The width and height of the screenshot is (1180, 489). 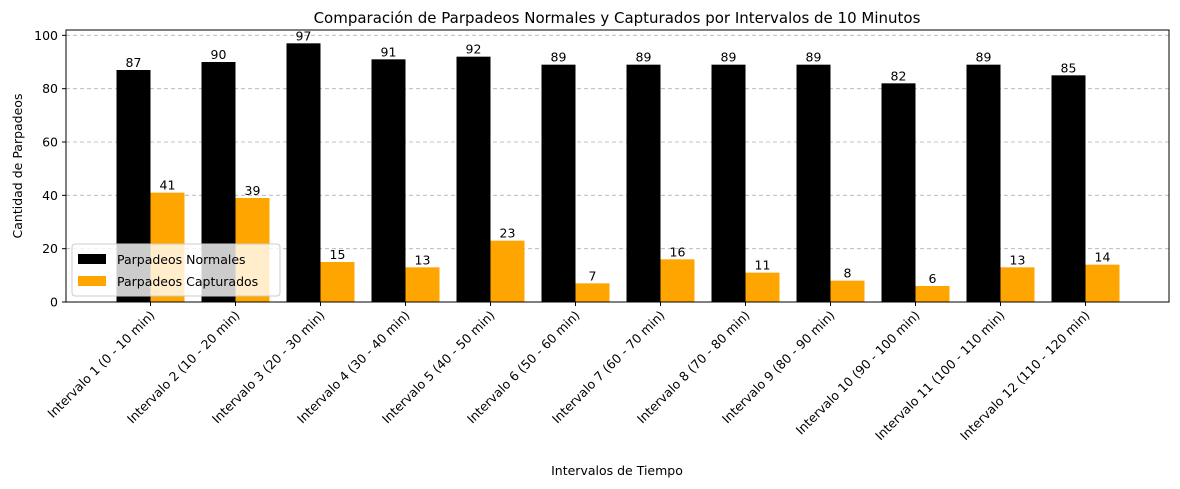 What do you see at coordinates (187, 281) in the screenshot?
I see `legend-label-capturados: Parpadeos Capturados` at bounding box center [187, 281].